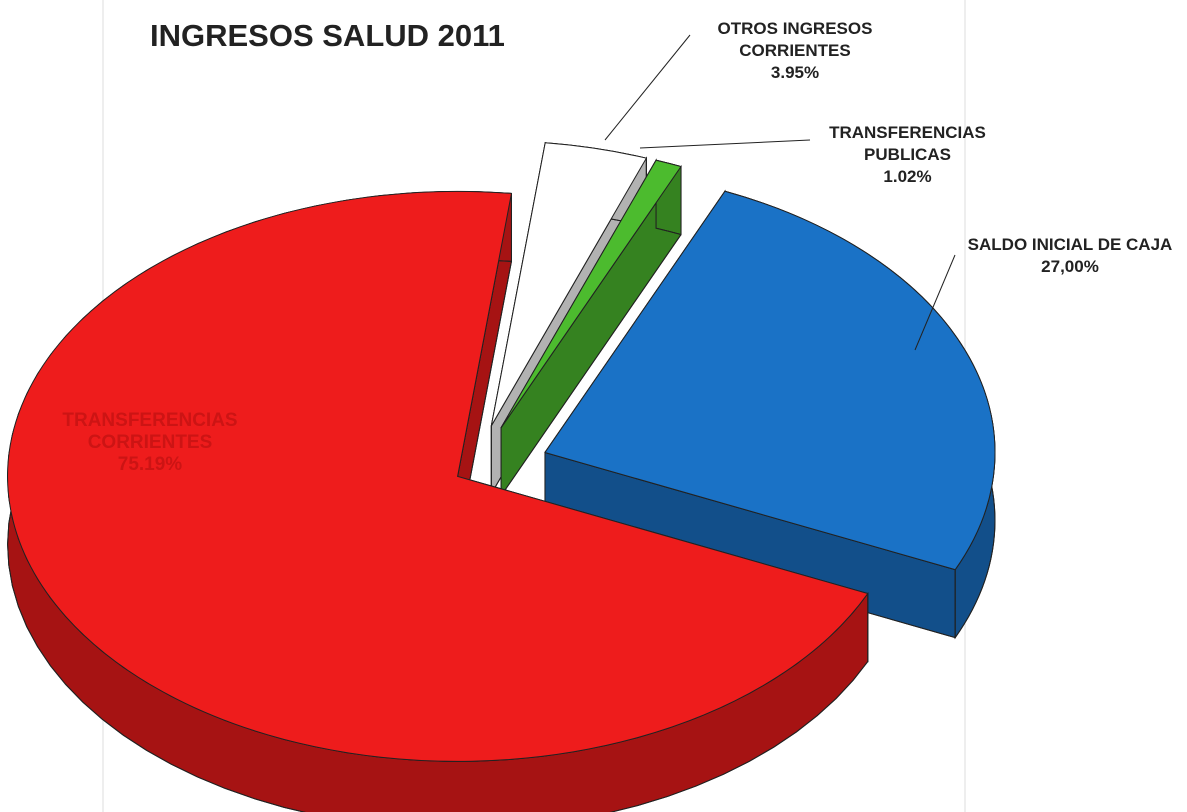  I want to click on data-label: TRANSFERENCIAS CORRIENTES 75.19%, so click(150, 443).